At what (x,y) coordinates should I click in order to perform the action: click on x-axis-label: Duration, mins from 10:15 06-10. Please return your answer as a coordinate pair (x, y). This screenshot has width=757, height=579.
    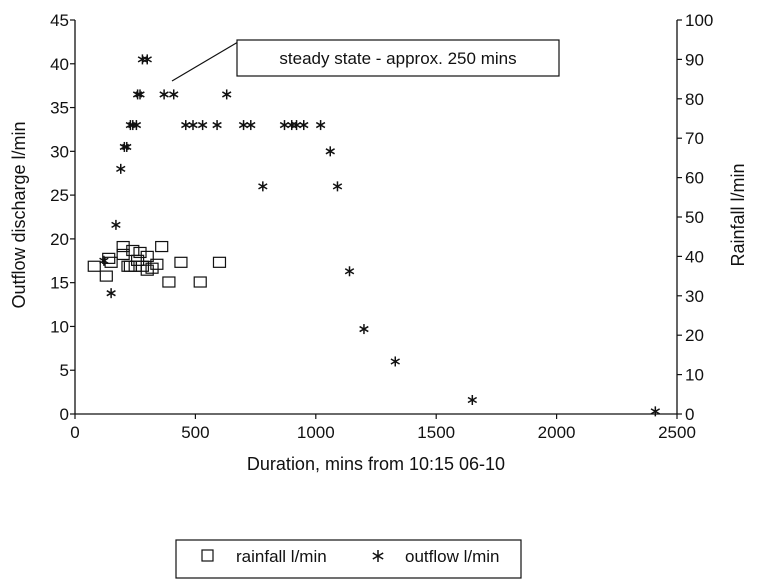
    Looking at the image, I should click on (376, 464).